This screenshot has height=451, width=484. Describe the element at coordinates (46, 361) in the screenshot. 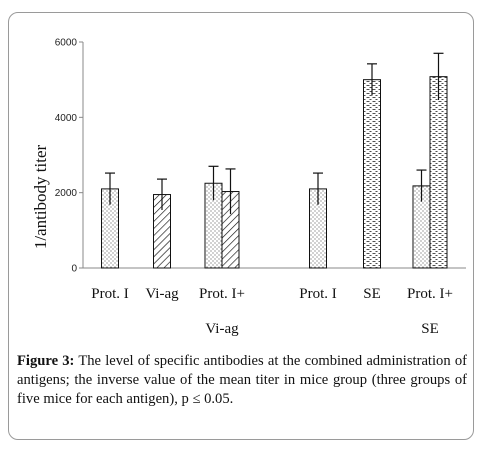

I see `caption-label: Figure 3:` at that location.